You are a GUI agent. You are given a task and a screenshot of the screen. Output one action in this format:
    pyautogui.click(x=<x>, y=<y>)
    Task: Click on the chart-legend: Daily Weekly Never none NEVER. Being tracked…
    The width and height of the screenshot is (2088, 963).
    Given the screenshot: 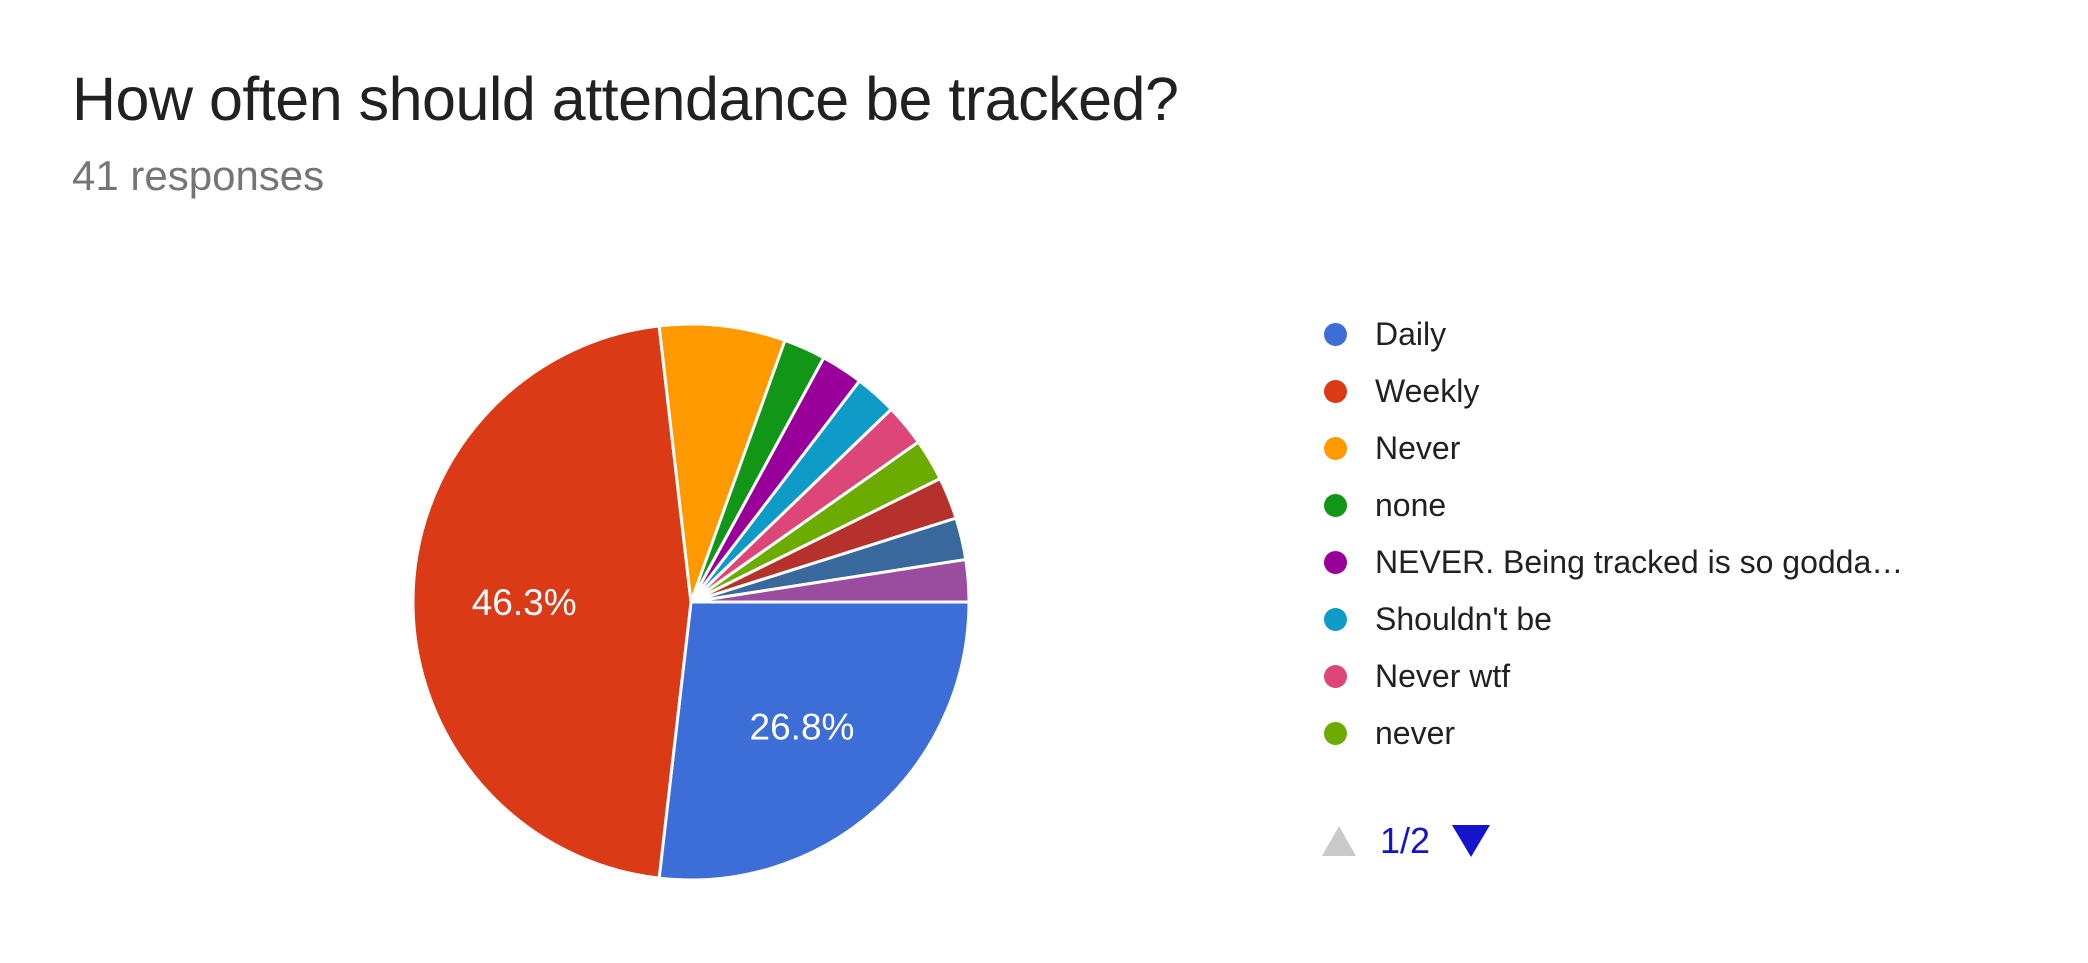 What is the action you would take?
    pyautogui.click(x=1613, y=534)
    